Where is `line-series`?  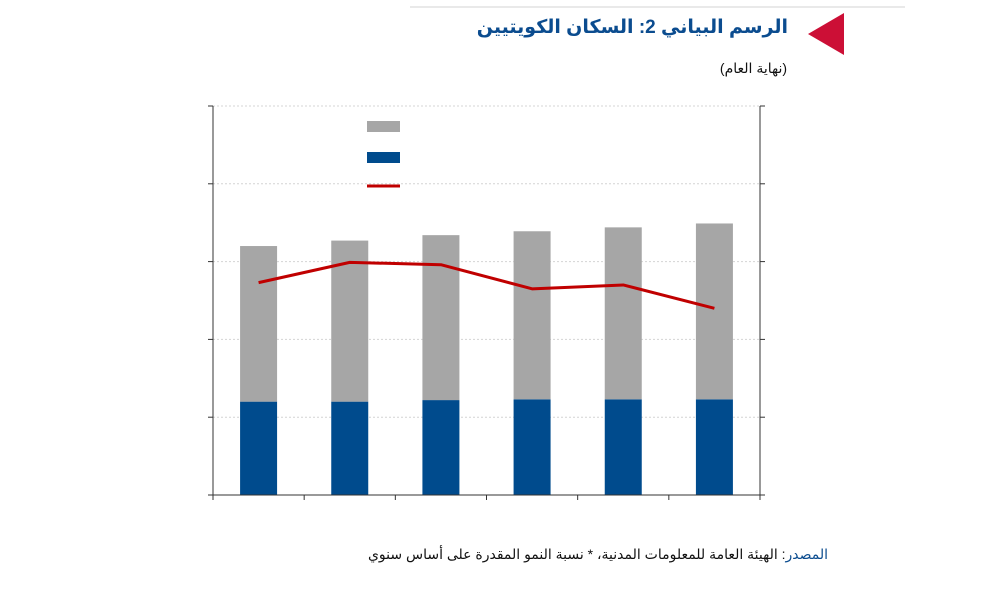
line-series is located at coordinates (486, 285).